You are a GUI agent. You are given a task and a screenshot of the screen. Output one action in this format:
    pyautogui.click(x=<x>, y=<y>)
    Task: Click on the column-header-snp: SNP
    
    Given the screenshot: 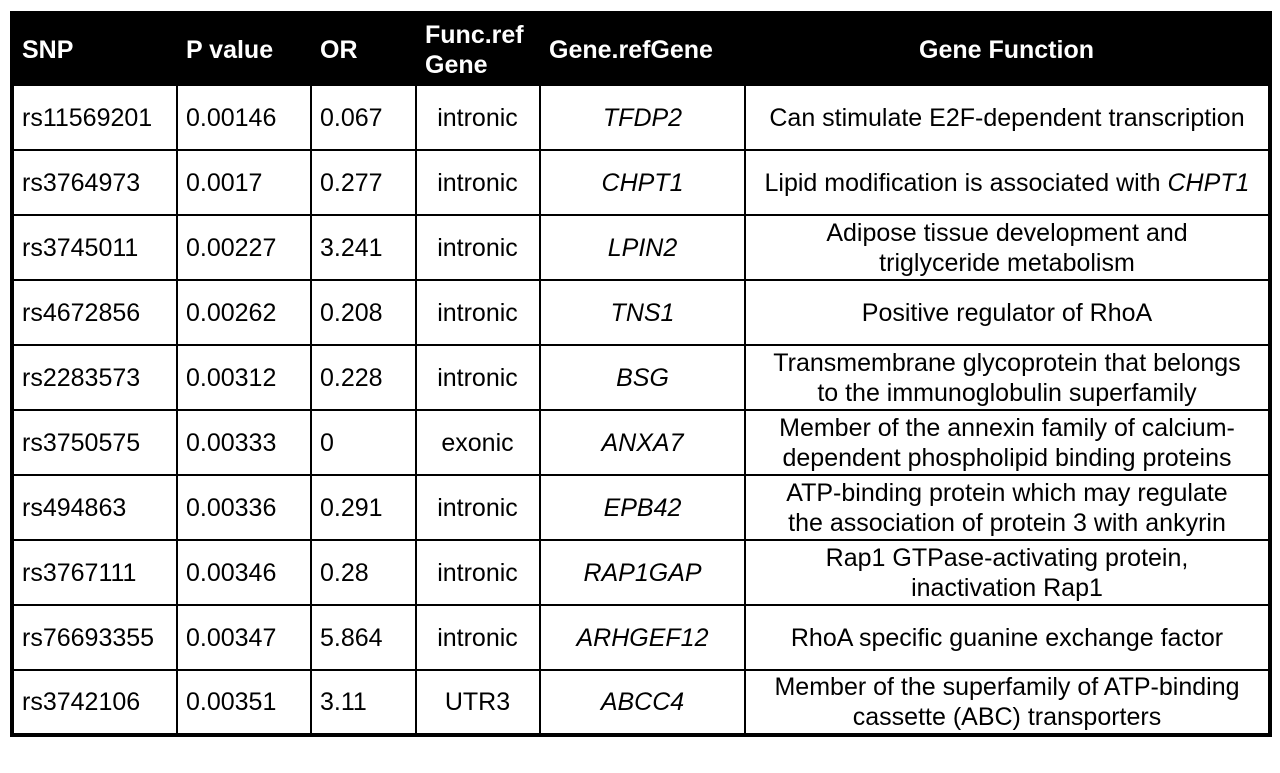 What is the action you would take?
    pyautogui.click(x=94, y=49)
    